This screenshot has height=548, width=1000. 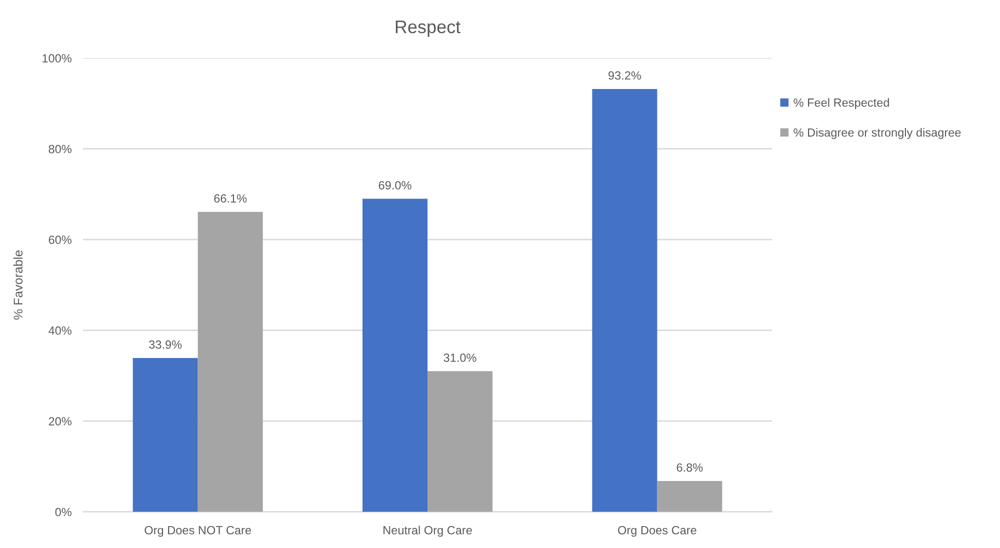 I want to click on y-tick-label: 40%, so click(x=60, y=330).